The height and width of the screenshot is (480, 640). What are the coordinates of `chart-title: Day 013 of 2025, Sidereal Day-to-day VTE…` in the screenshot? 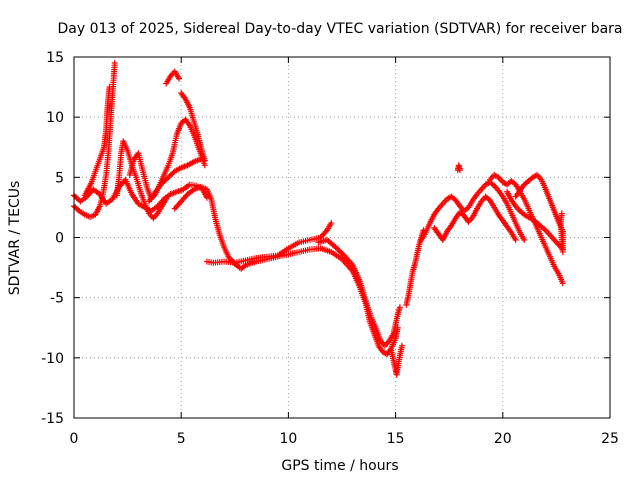 It's located at (339, 29).